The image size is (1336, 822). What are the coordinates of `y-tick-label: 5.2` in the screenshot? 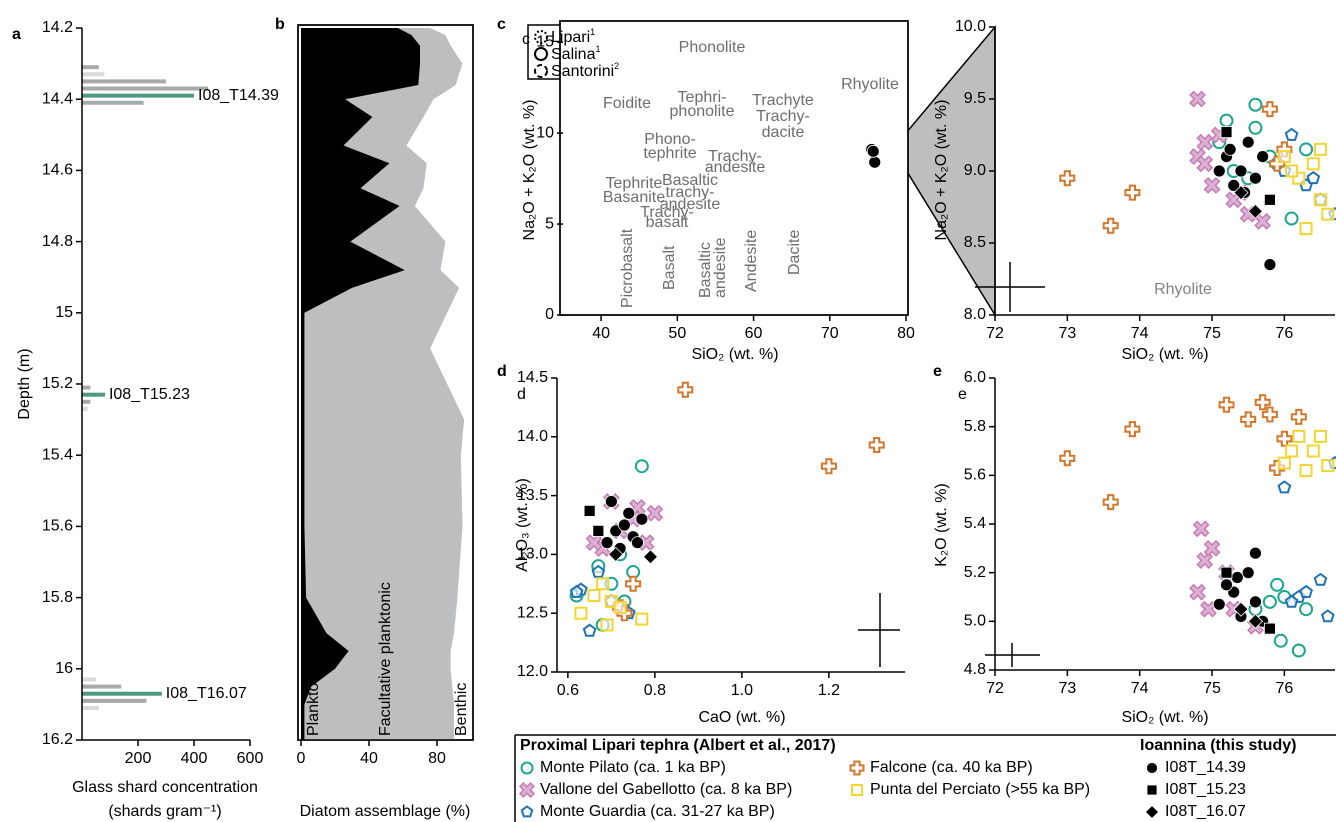 It's located at (975, 572).